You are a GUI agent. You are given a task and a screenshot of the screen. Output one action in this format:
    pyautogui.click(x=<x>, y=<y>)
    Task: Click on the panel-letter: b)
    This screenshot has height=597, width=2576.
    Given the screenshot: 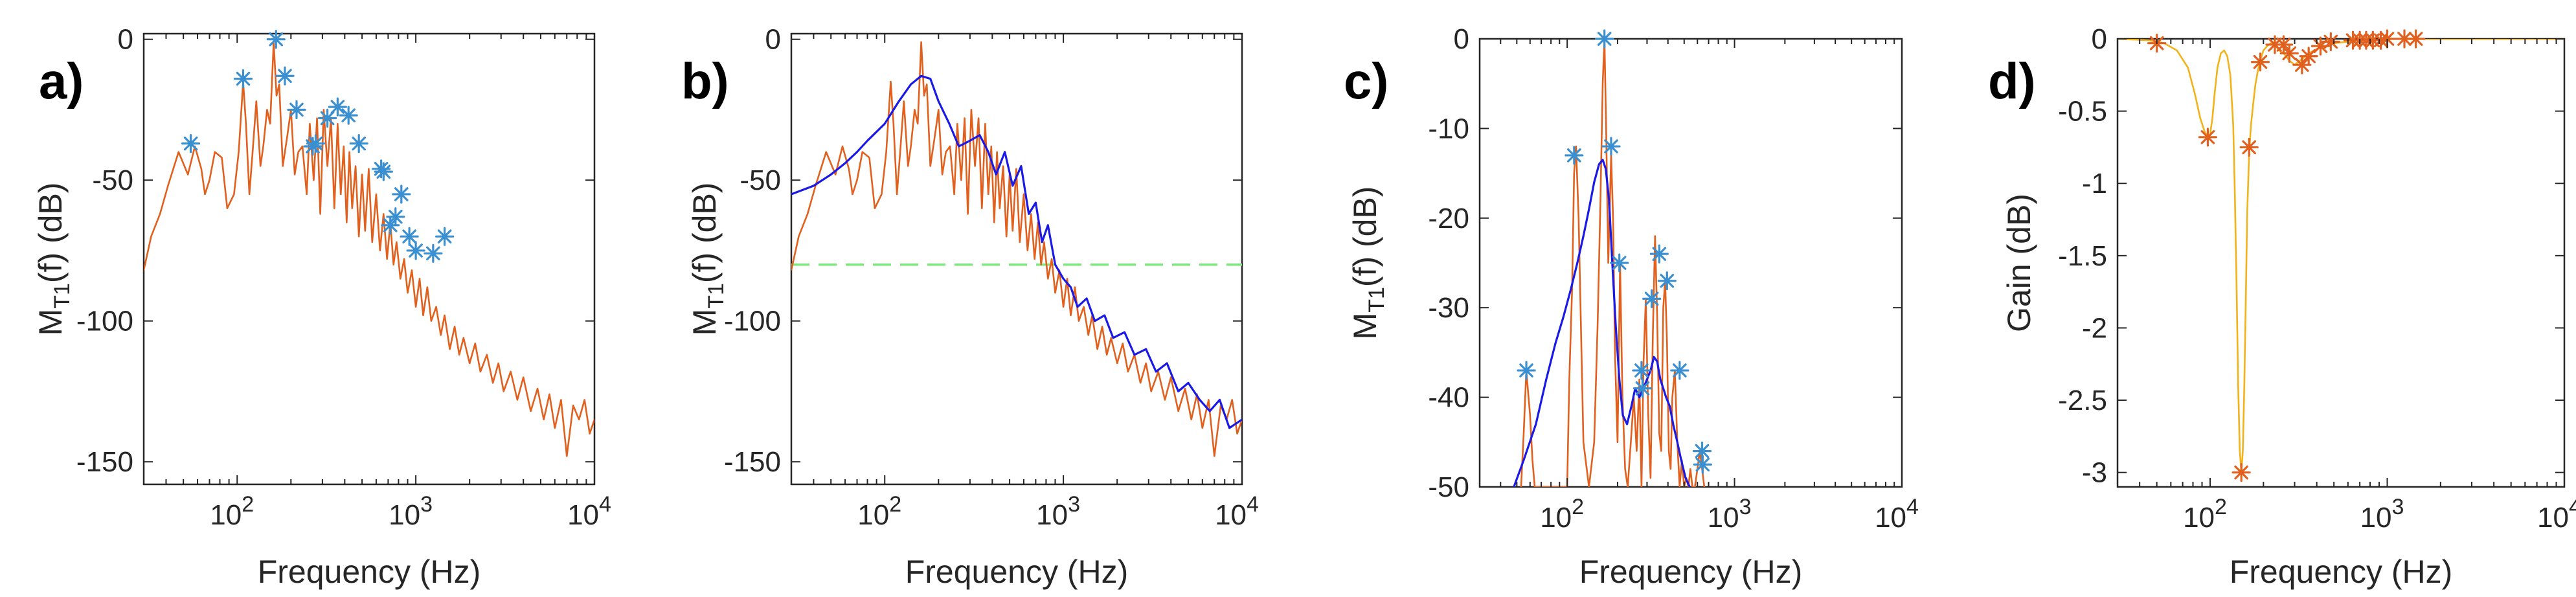 What is the action you would take?
    pyautogui.click(x=705, y=81)
    